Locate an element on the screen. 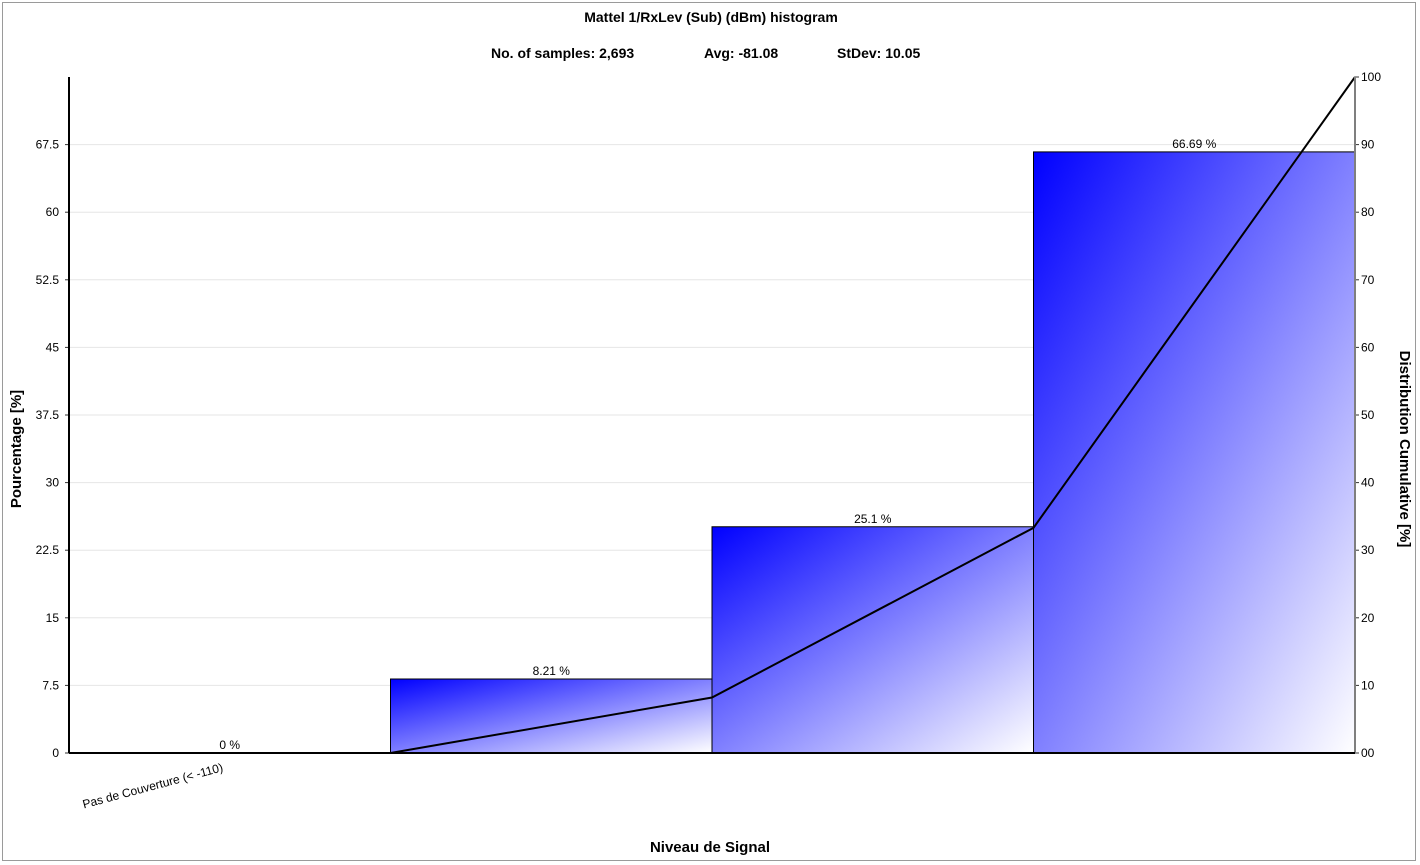 This screenshot has width=1420, height=865. y-tick-label: 37.5 is located at coordinates (48, 415).